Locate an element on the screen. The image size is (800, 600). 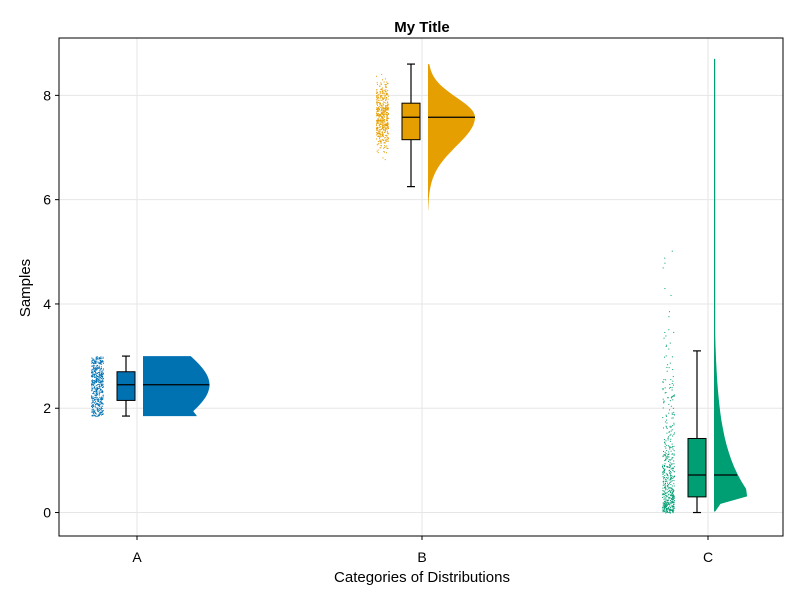
y-tick-label: 8 is located at coordinates (47, 95).